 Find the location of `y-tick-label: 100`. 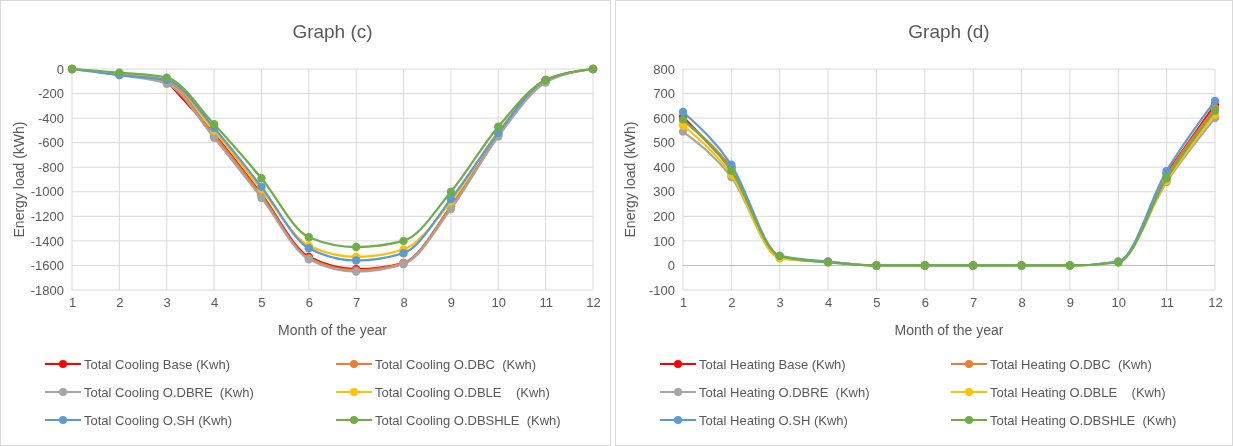

y-tick-label: 100 is located at coordinates (664, 241).